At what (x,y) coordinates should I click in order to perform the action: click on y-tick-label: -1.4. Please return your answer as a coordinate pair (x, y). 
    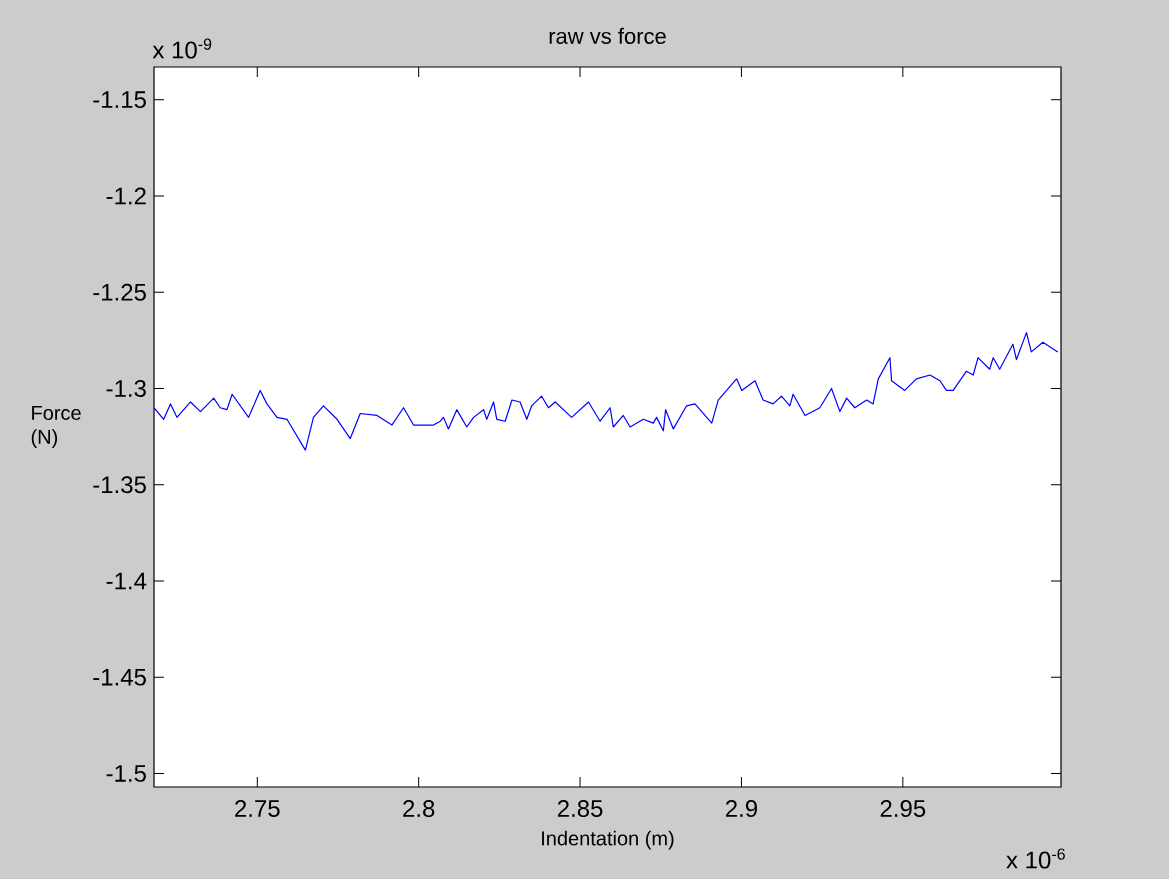
    Looking at the image, I should click on (126, 581).